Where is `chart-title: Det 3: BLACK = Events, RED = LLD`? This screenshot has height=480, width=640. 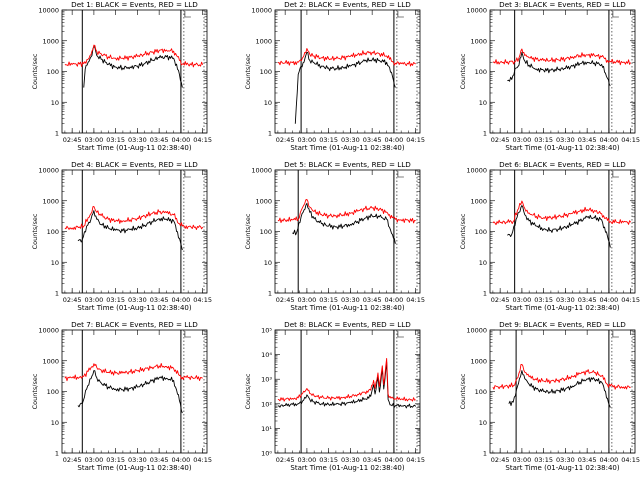 chart-title: Det 3: BLACK = Events, RED = LLD is located at coordinates (562, 4).